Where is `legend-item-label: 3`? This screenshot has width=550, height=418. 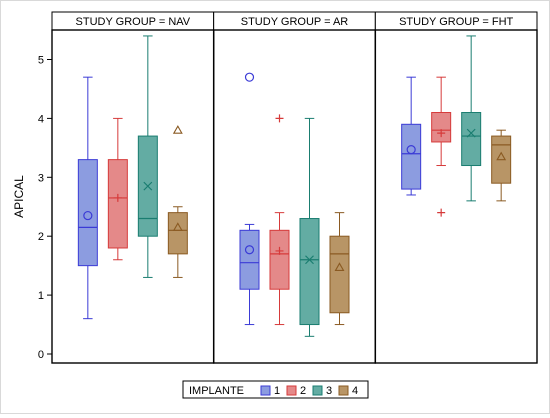
legend-item-label: 3 is located at coordinates (329, 391).